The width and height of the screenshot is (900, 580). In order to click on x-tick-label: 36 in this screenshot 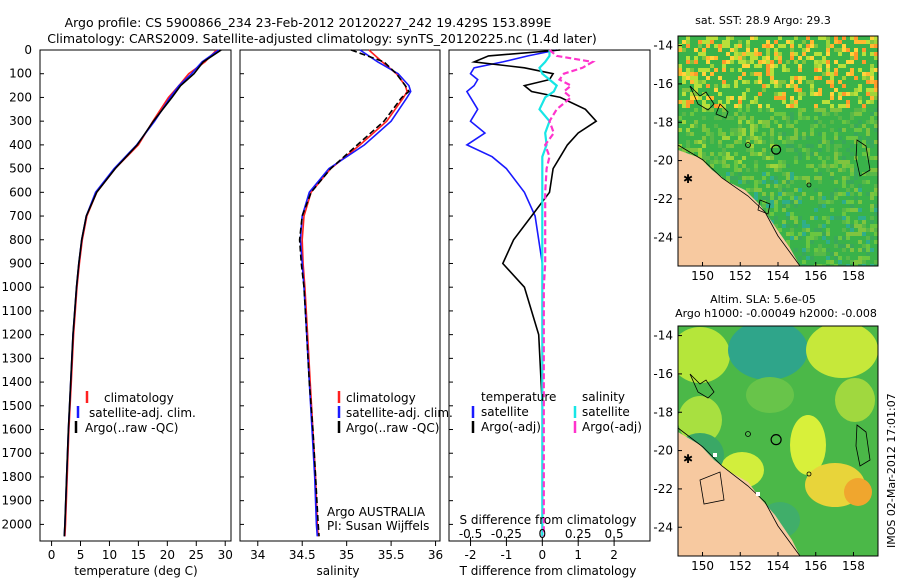, I will do `click(435, 555)`.